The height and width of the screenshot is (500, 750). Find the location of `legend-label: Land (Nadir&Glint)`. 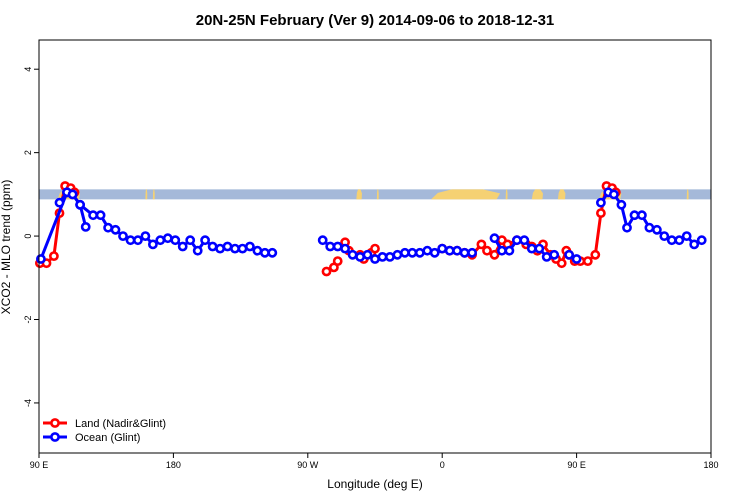

legend-label: Land (Nadir&Glint) is located at coordinates (120, 424).